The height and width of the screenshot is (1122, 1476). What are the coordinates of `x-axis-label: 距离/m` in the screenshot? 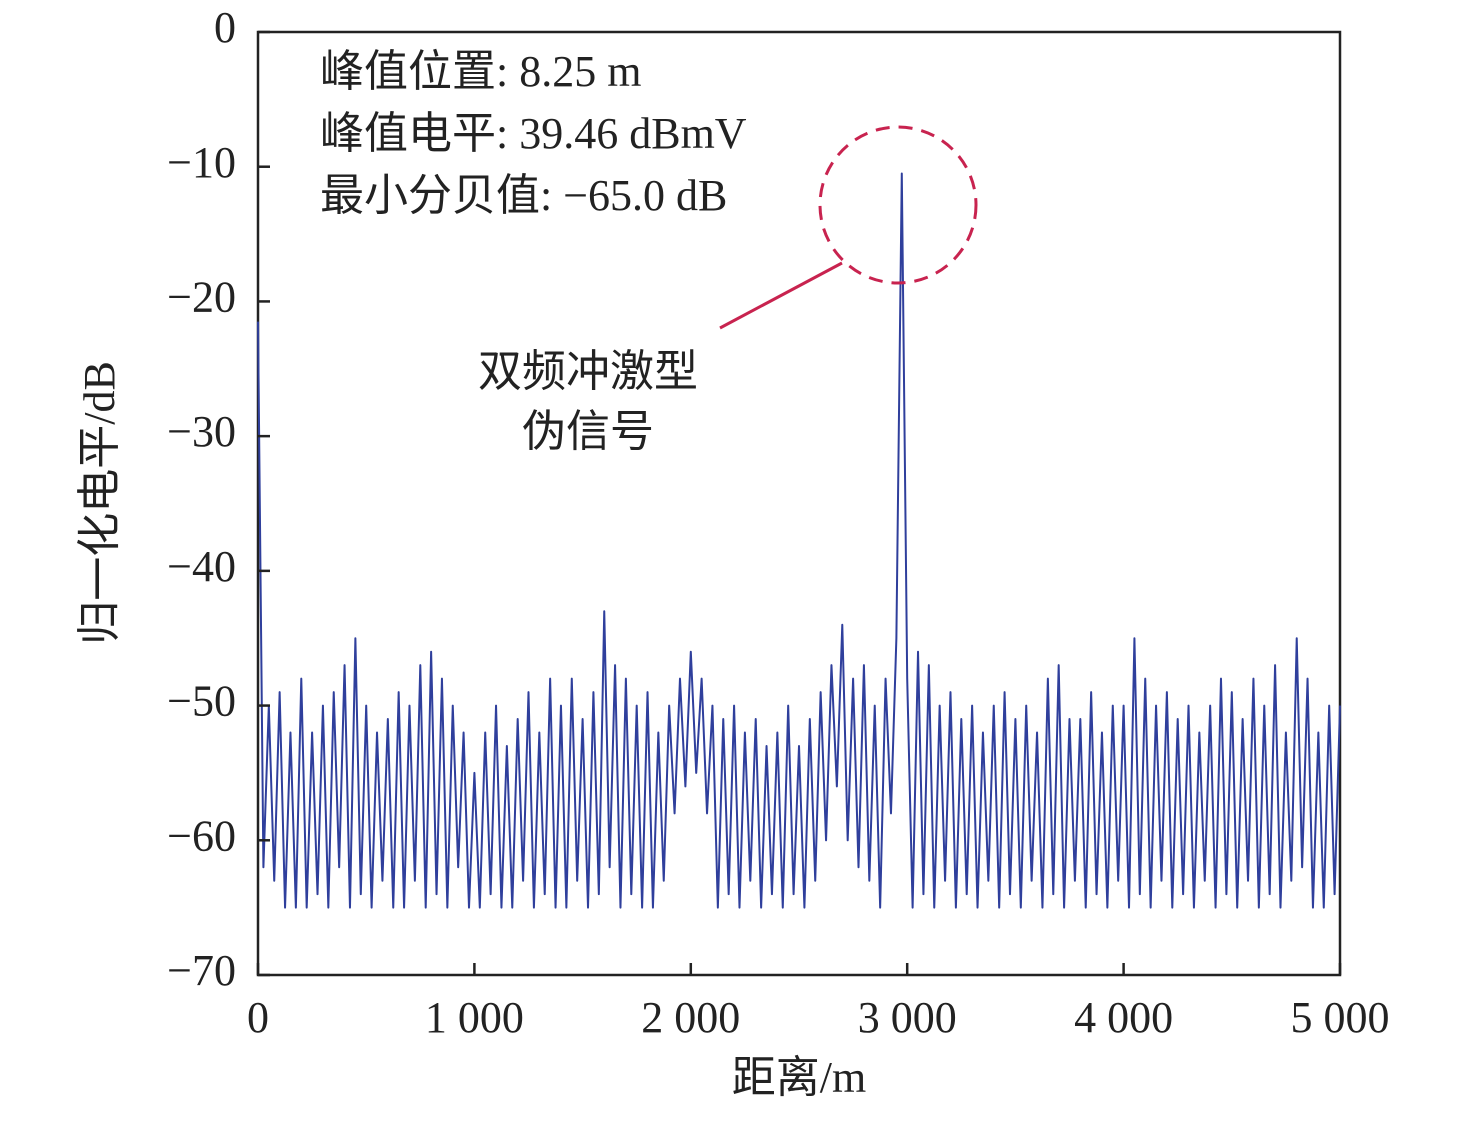 It's located at (799, 1077).